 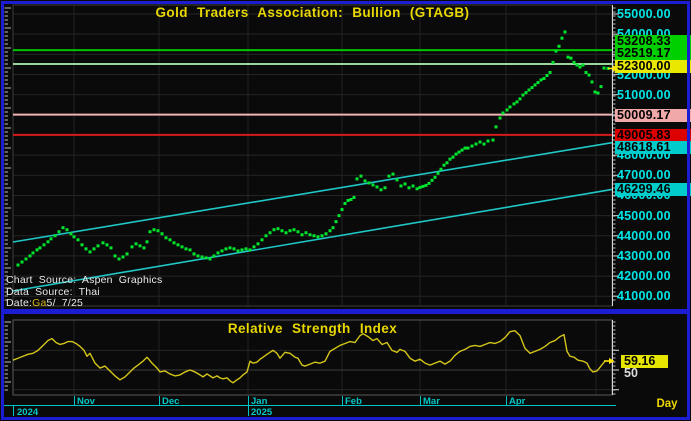 I want to click on rsi-50-level-label: 50, so click(x=631, y=373).